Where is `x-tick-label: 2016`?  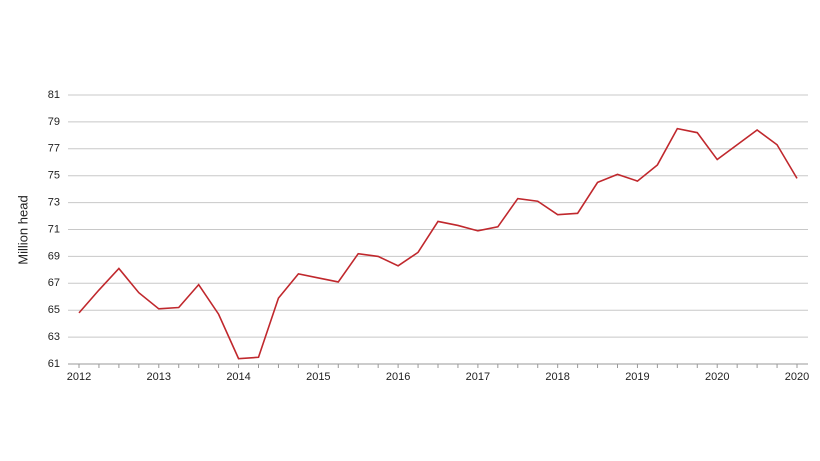 x-tick-label: 2016 is located at coordinates (398, 377).